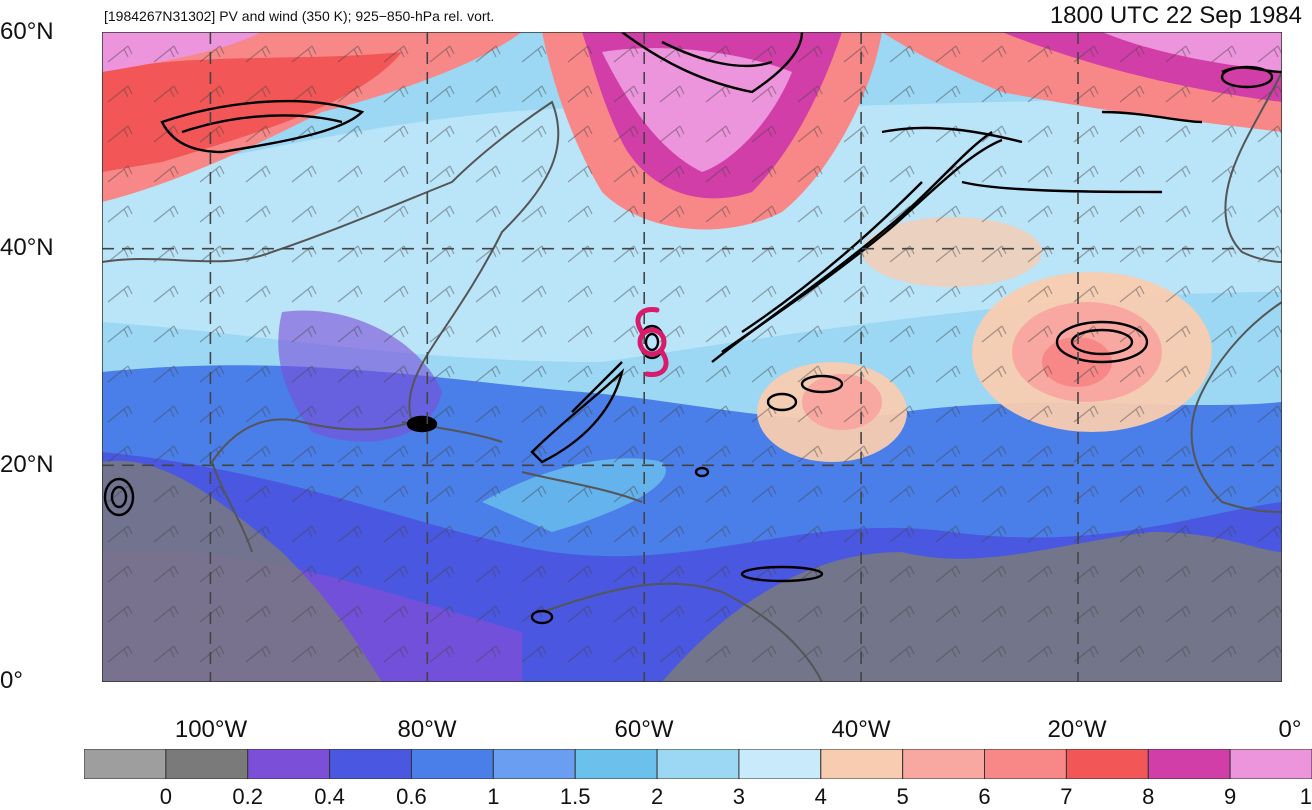 This screenshot has width=1312, height=810. I want to click on colorbar-tick-label: 0.2, so click(248, 796).